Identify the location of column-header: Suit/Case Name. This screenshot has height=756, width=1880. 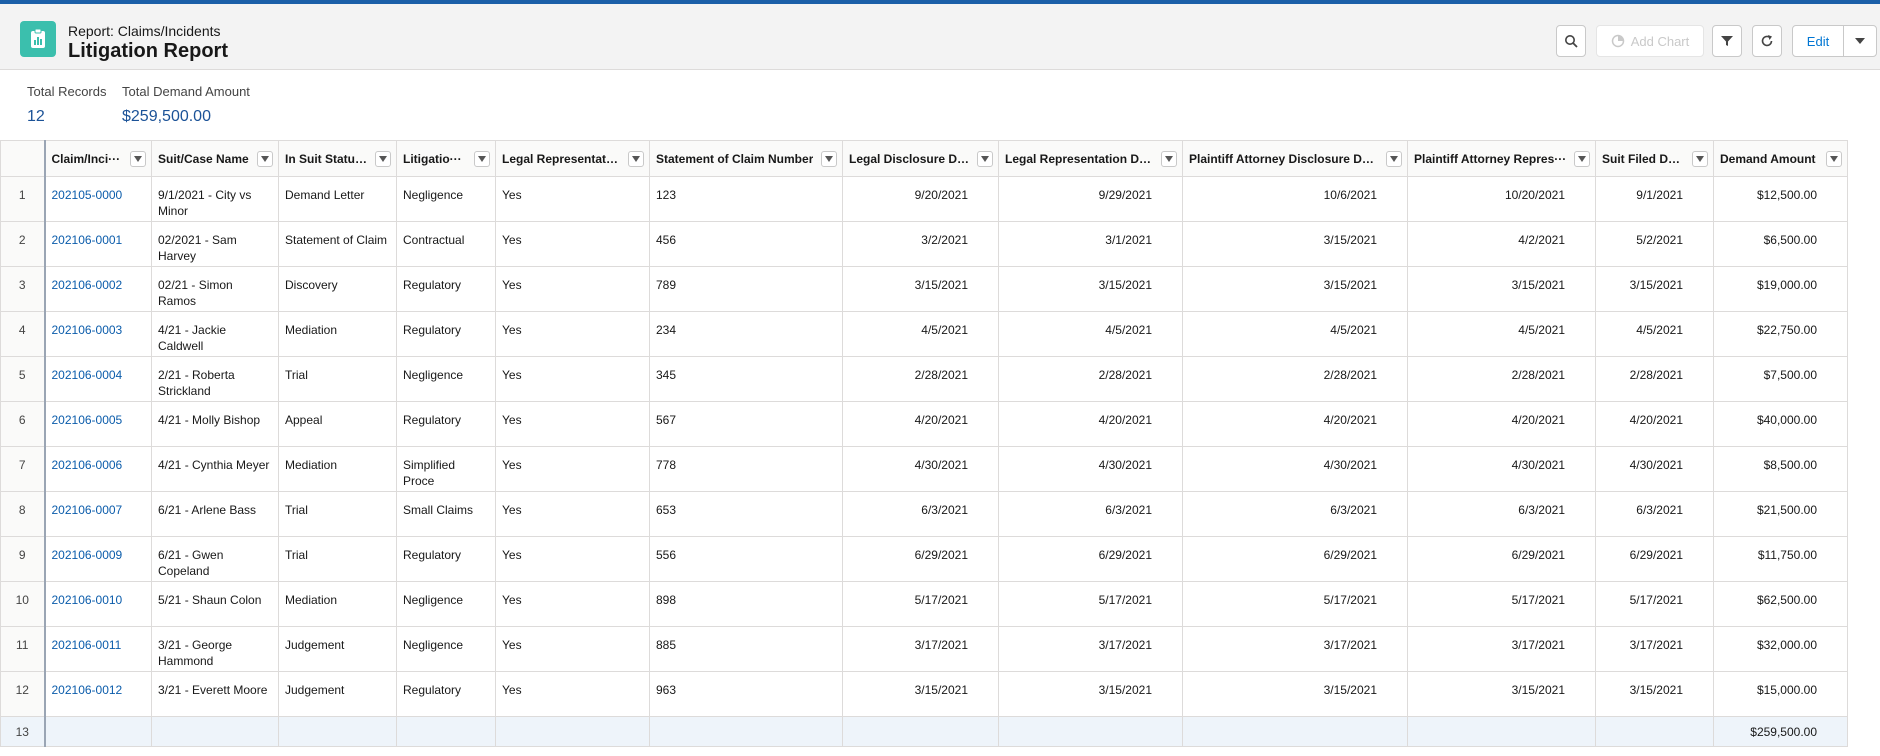
(215, 158).